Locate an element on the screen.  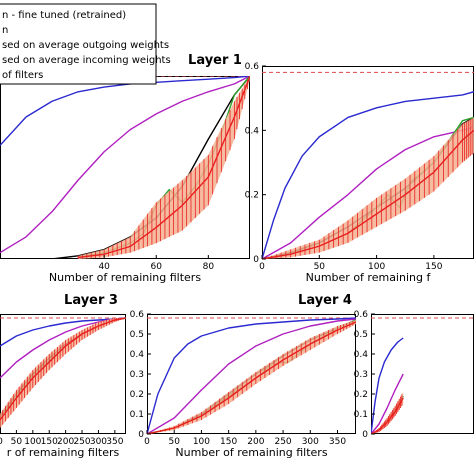
panel-5: 0 0.1 0.2 0.3 0.4 0.5 0.6 is located at coordinates (414, 375).